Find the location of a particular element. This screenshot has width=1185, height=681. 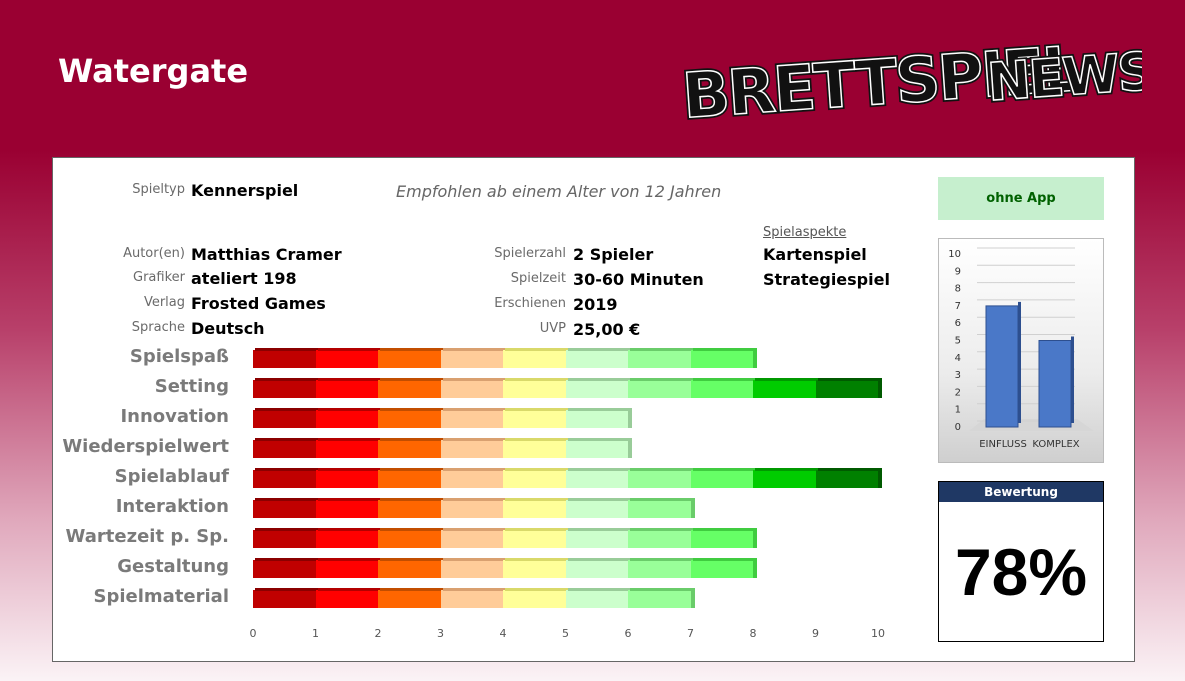

criterion-label: Spielablauf is located at coordinates (171, 476).